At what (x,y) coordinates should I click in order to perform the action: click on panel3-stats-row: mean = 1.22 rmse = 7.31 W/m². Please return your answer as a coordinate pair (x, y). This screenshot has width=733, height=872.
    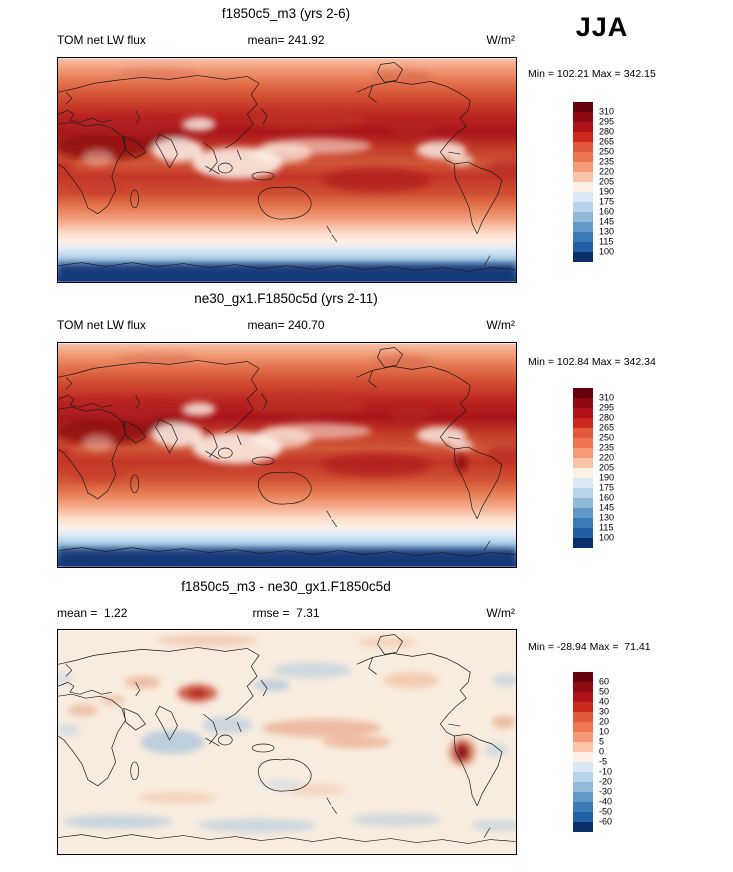
    Looking at the image, I should click on (286, 614).